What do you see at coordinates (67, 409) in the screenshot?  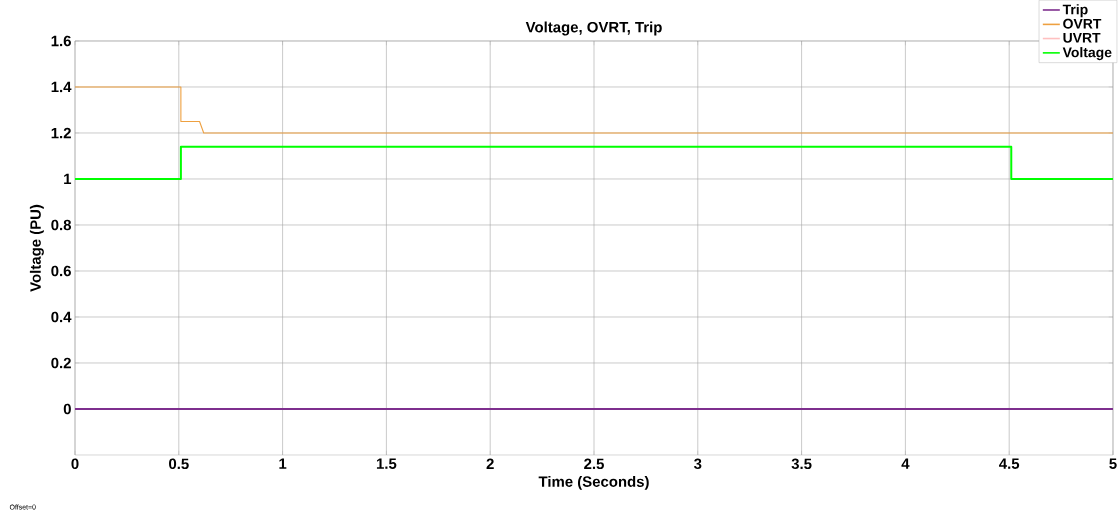 I see `y-tick-label: 0` at bounding box center [67, 409].